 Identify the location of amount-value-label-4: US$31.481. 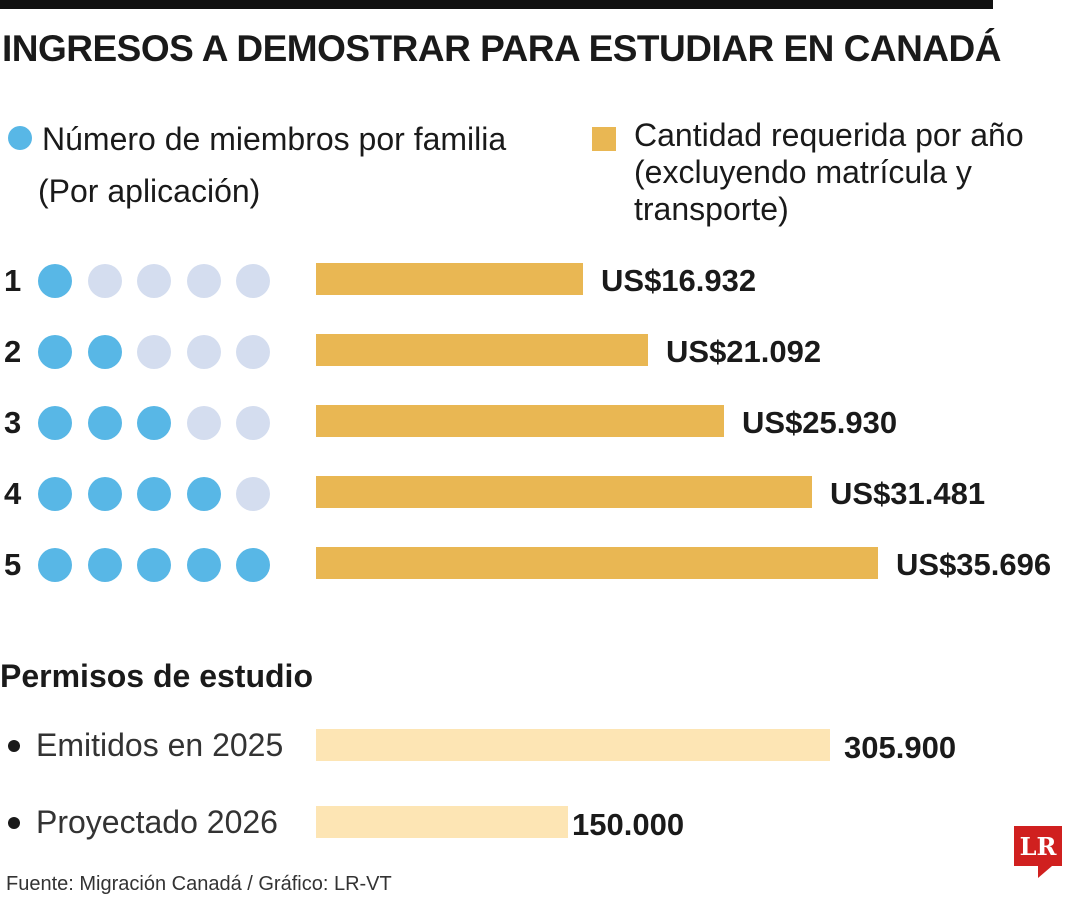
(908, 493).